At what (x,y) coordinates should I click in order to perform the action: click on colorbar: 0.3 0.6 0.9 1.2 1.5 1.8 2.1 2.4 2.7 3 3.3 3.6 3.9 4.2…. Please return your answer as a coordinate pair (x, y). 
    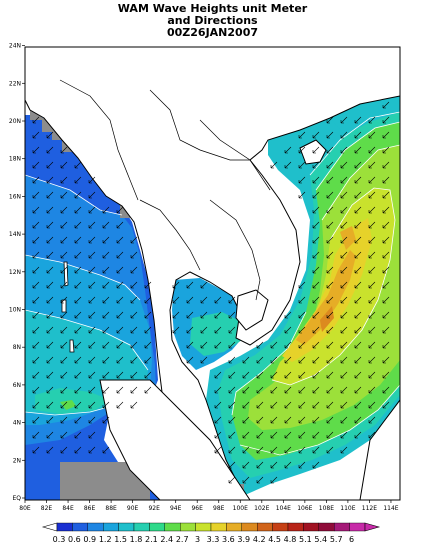
    Looking at the image, I should click on (211, 533).